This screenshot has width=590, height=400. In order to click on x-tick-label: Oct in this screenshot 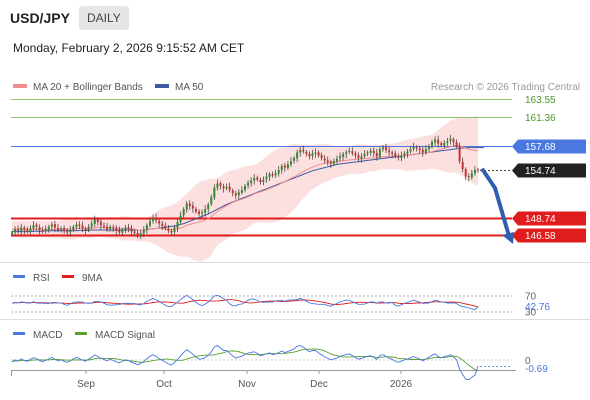, I will do `click(164, 384)`.